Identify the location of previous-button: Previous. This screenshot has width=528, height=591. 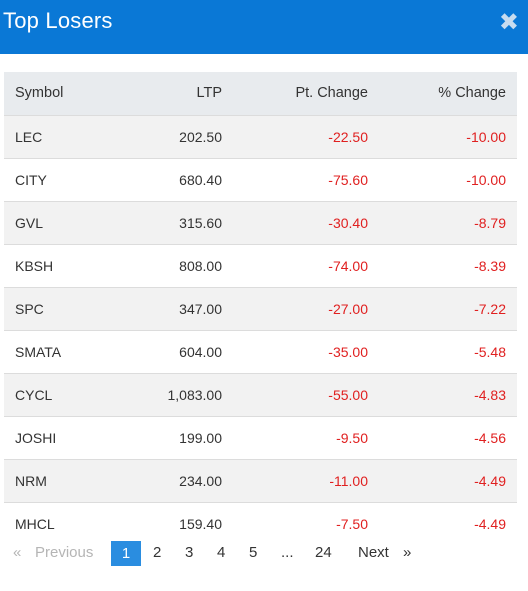
(64, 552).